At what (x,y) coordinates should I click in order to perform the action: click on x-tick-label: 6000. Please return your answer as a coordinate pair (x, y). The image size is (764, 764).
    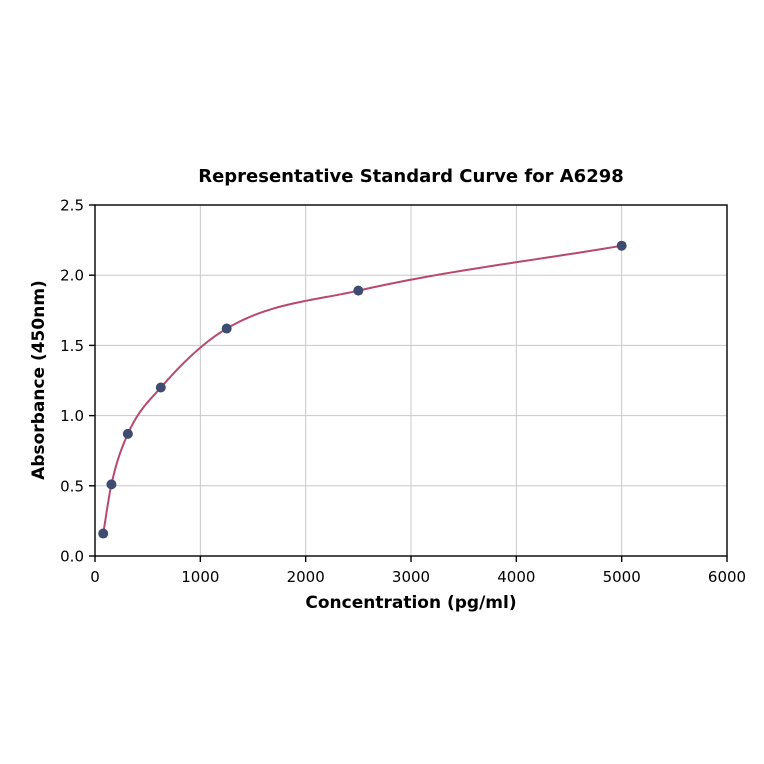
    Looking at the image, I should click on (727, 577).